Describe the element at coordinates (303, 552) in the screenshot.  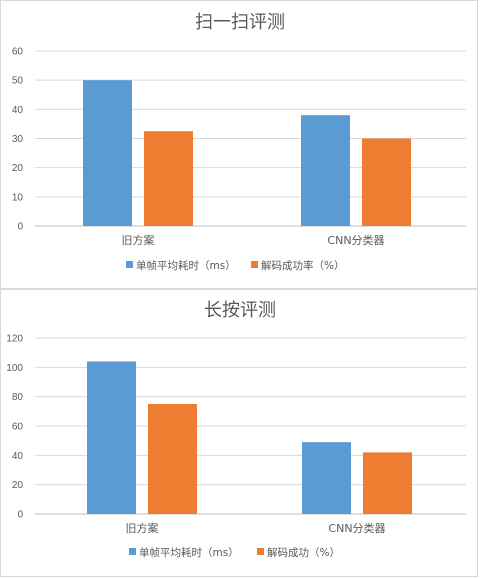
I see `legend-label: 解码成功（%）` at that location.